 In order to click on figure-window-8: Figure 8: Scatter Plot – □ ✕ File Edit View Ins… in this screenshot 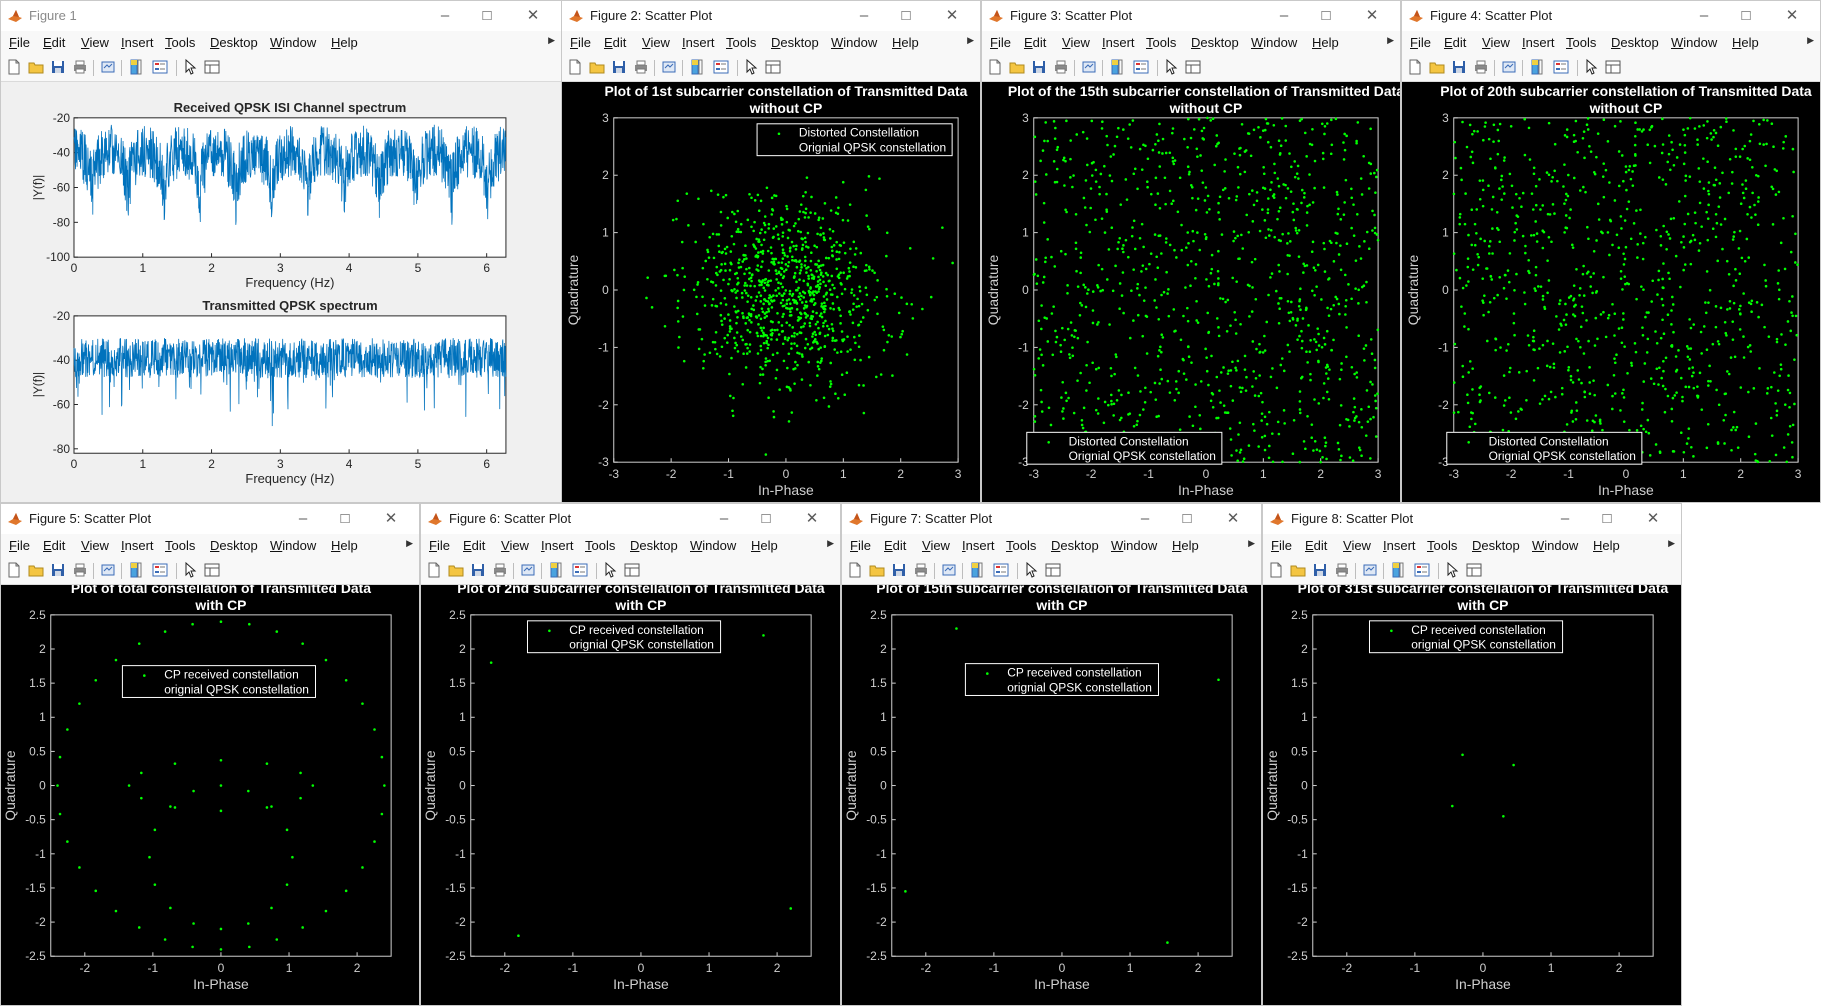, I will do `click(1472, 754)`.